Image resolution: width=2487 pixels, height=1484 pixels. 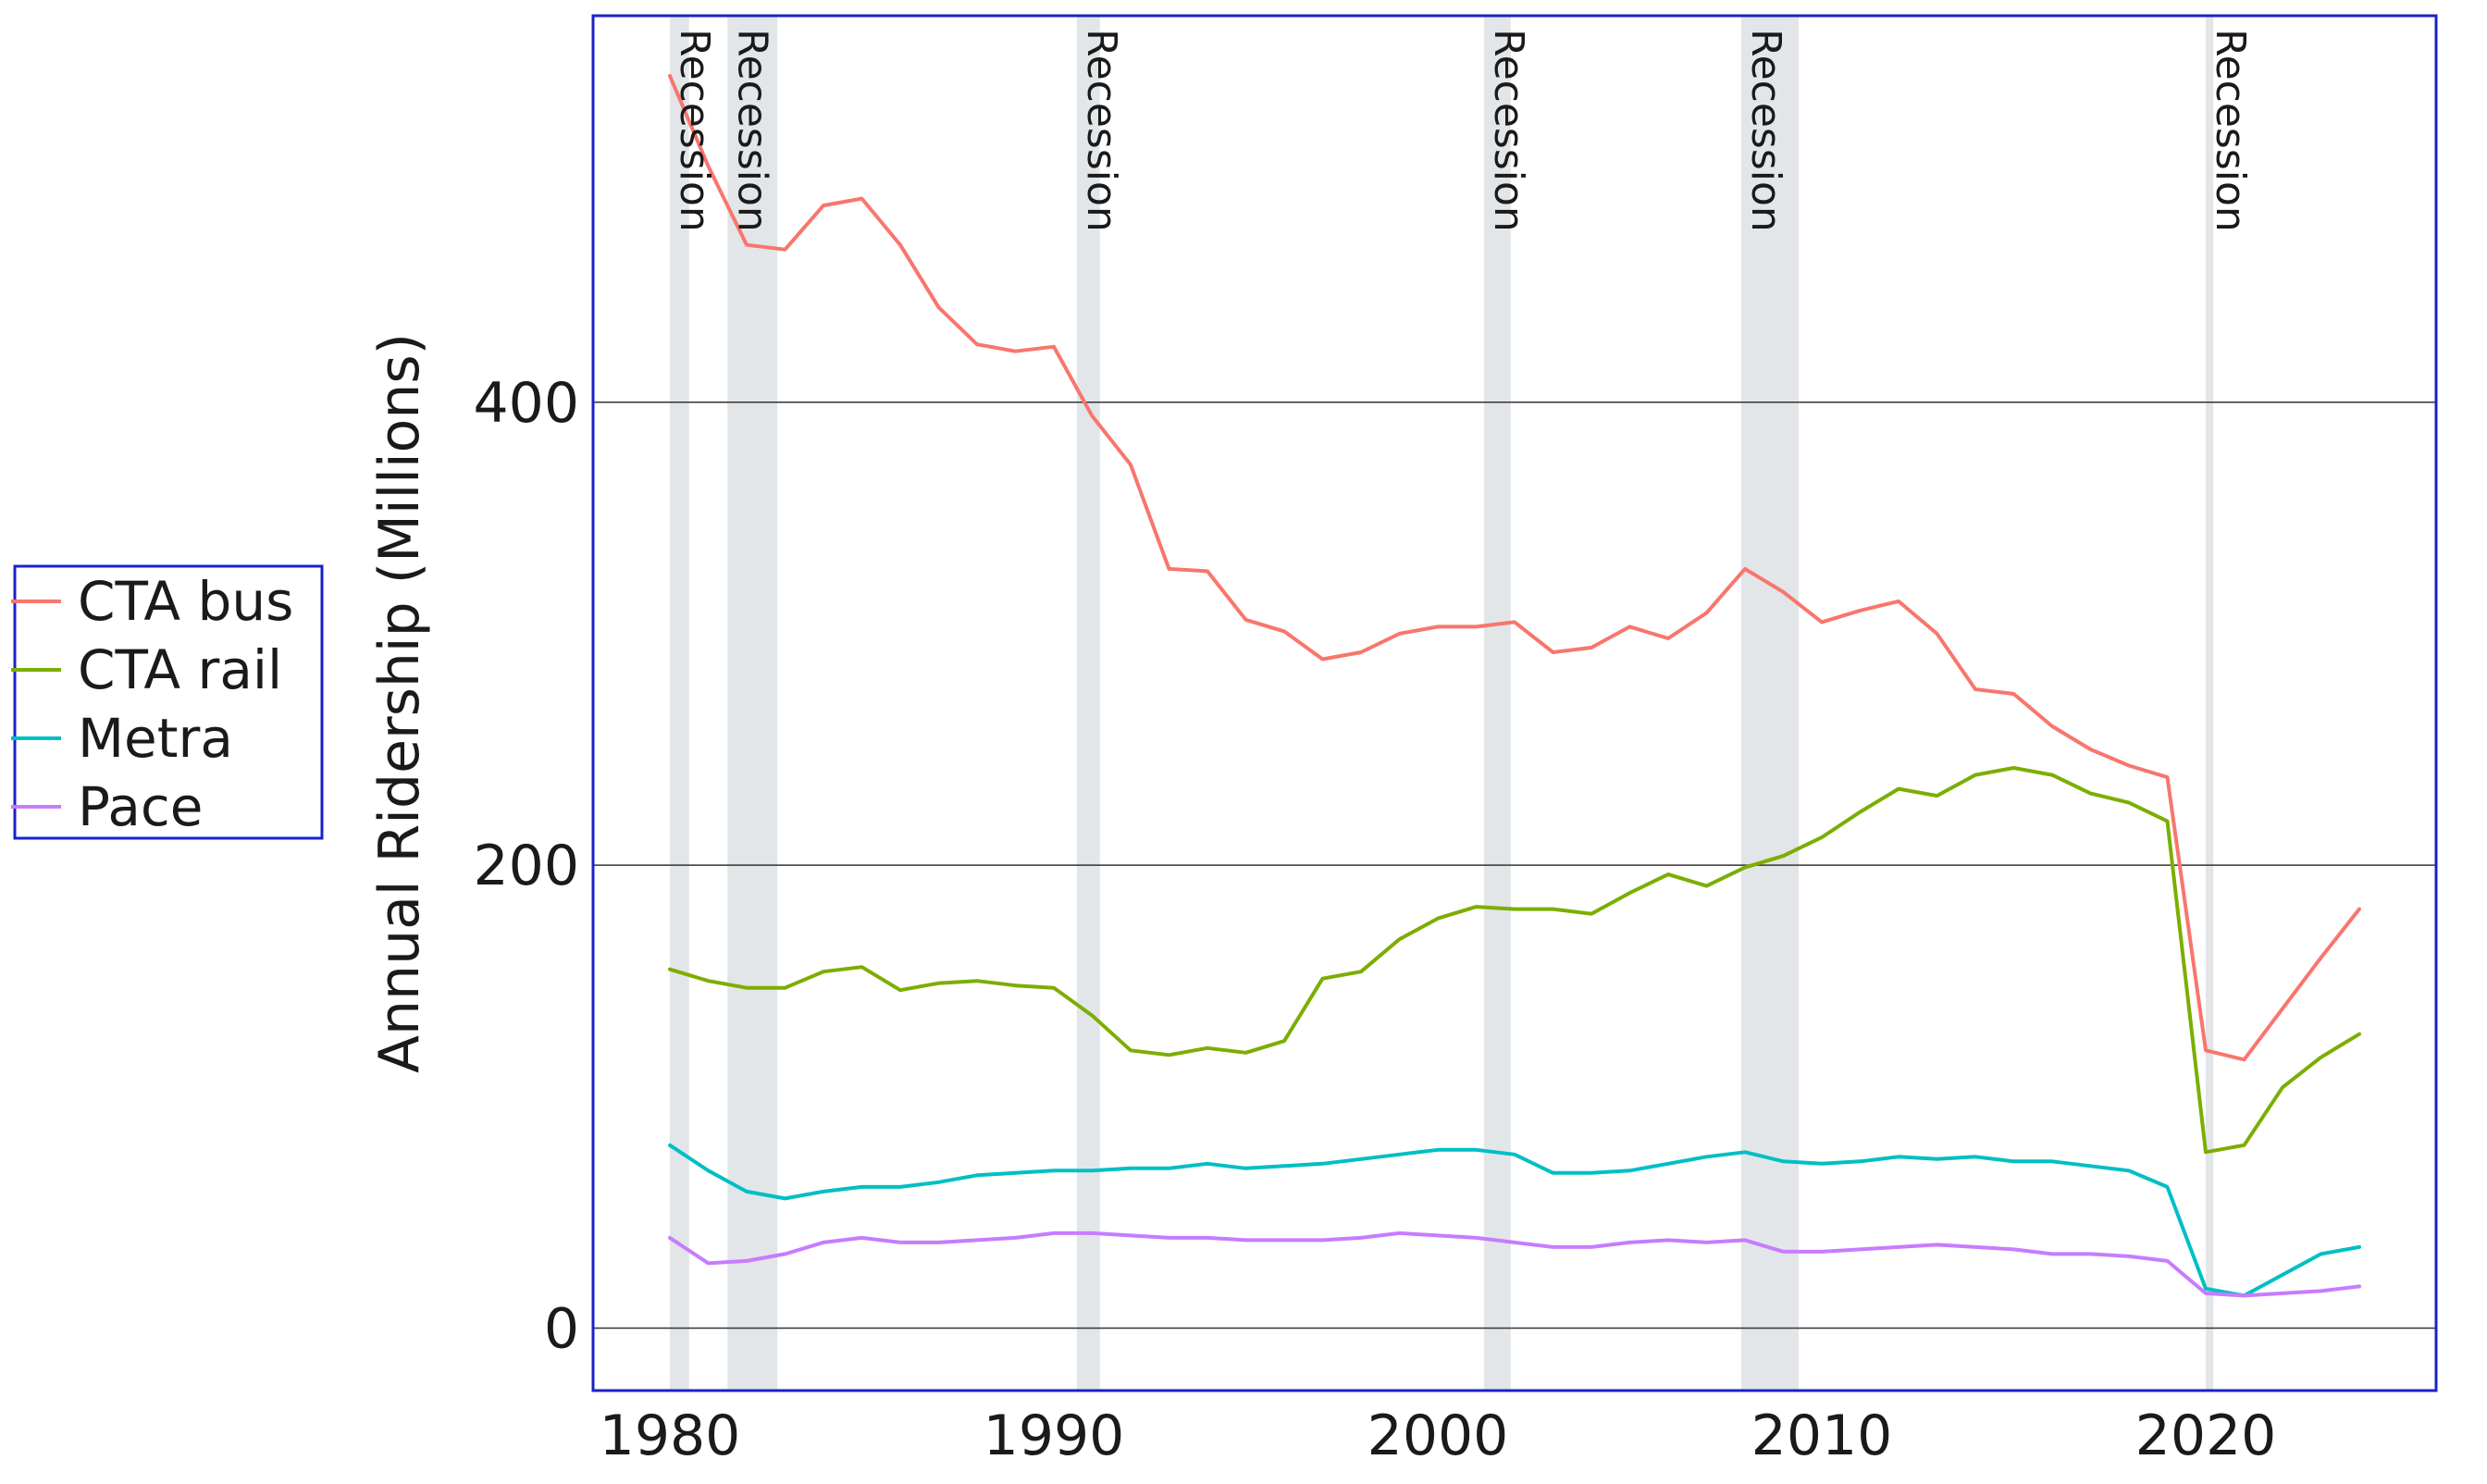 What do you see at coordinates (526, 403) in the screenshot?
I see `y-tick-label: 400` at bounding box center [526, 403].